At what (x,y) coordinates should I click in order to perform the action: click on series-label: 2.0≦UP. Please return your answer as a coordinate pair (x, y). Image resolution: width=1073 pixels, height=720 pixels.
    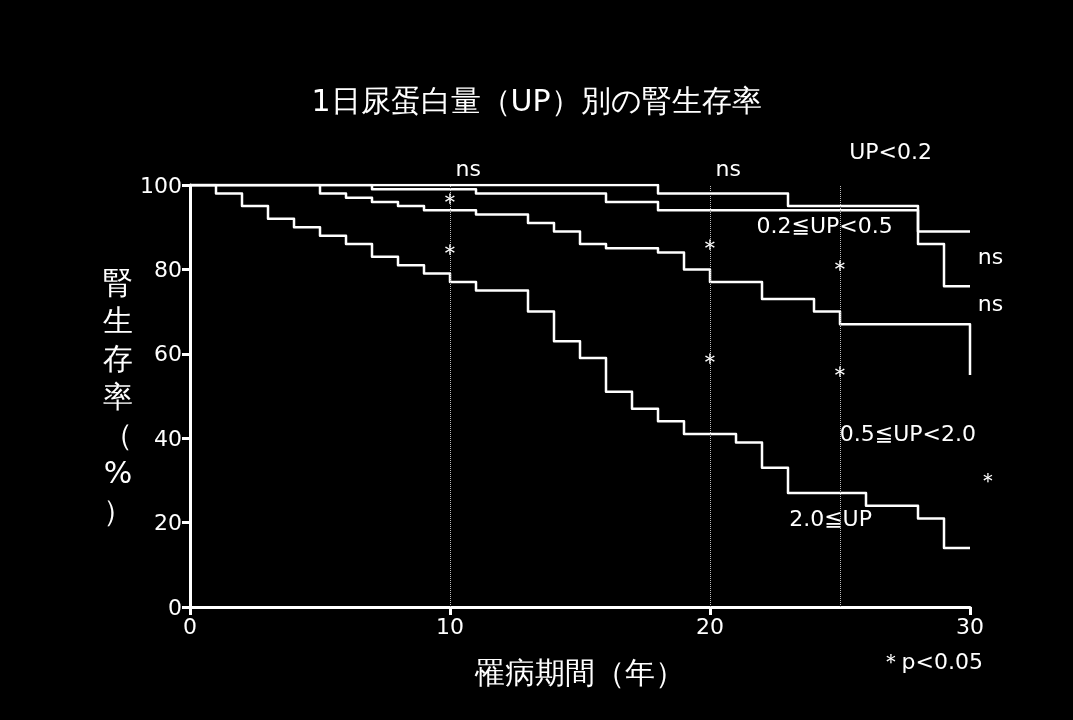
    Looking at the image, I should click on (830, 518).